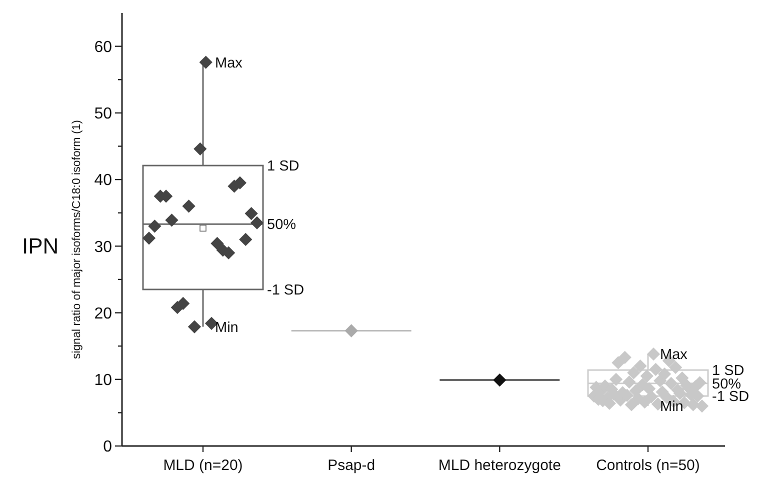 This screenshot has width=766, height=479. What do you see at coordinates (499, 465) in the screenshot?
I see `x-tick-label: MLD heterozygote` at bounding box center [499, 465].